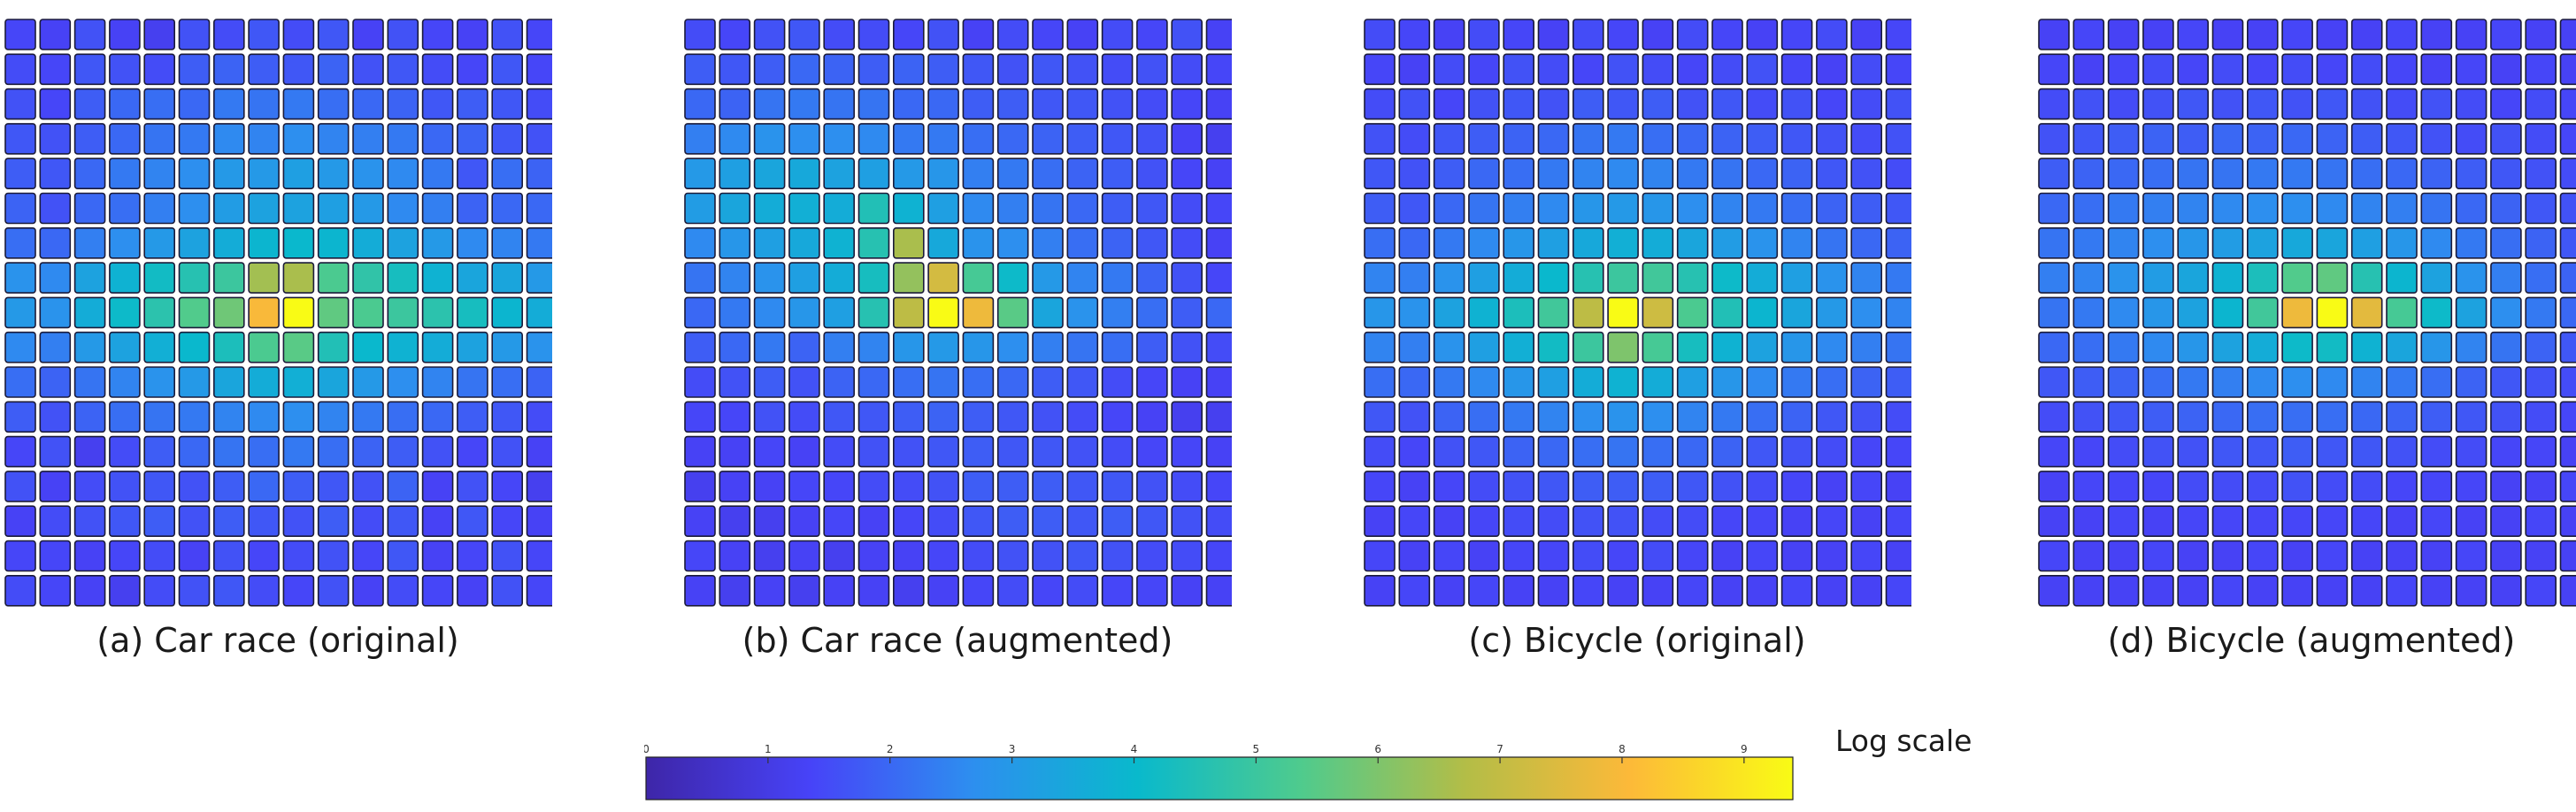 This screenshot has width=2576, height=812. What do you see at coordinates (2332, 243) in the screenshot?
I see `heatmap-cell-r6-c8` at bounding box center [2332, 243].